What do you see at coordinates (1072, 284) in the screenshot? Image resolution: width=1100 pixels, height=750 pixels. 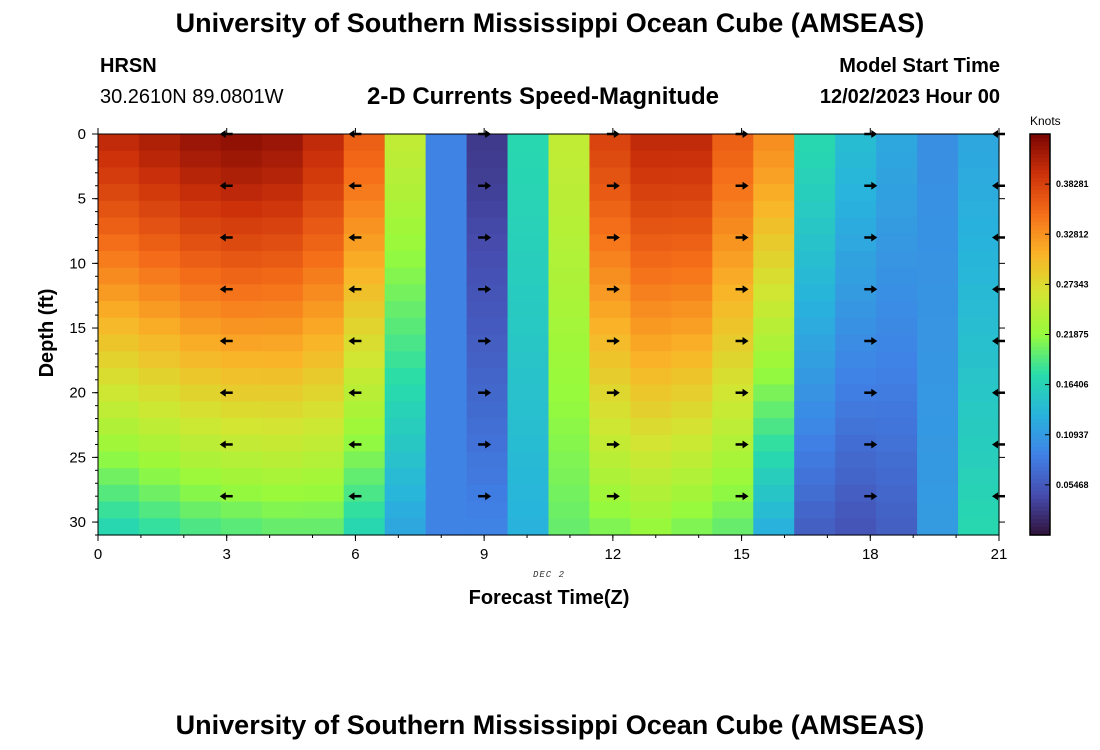 I see `colorbar-tick-label: 0.27343` at bounding box center [1072, 284].